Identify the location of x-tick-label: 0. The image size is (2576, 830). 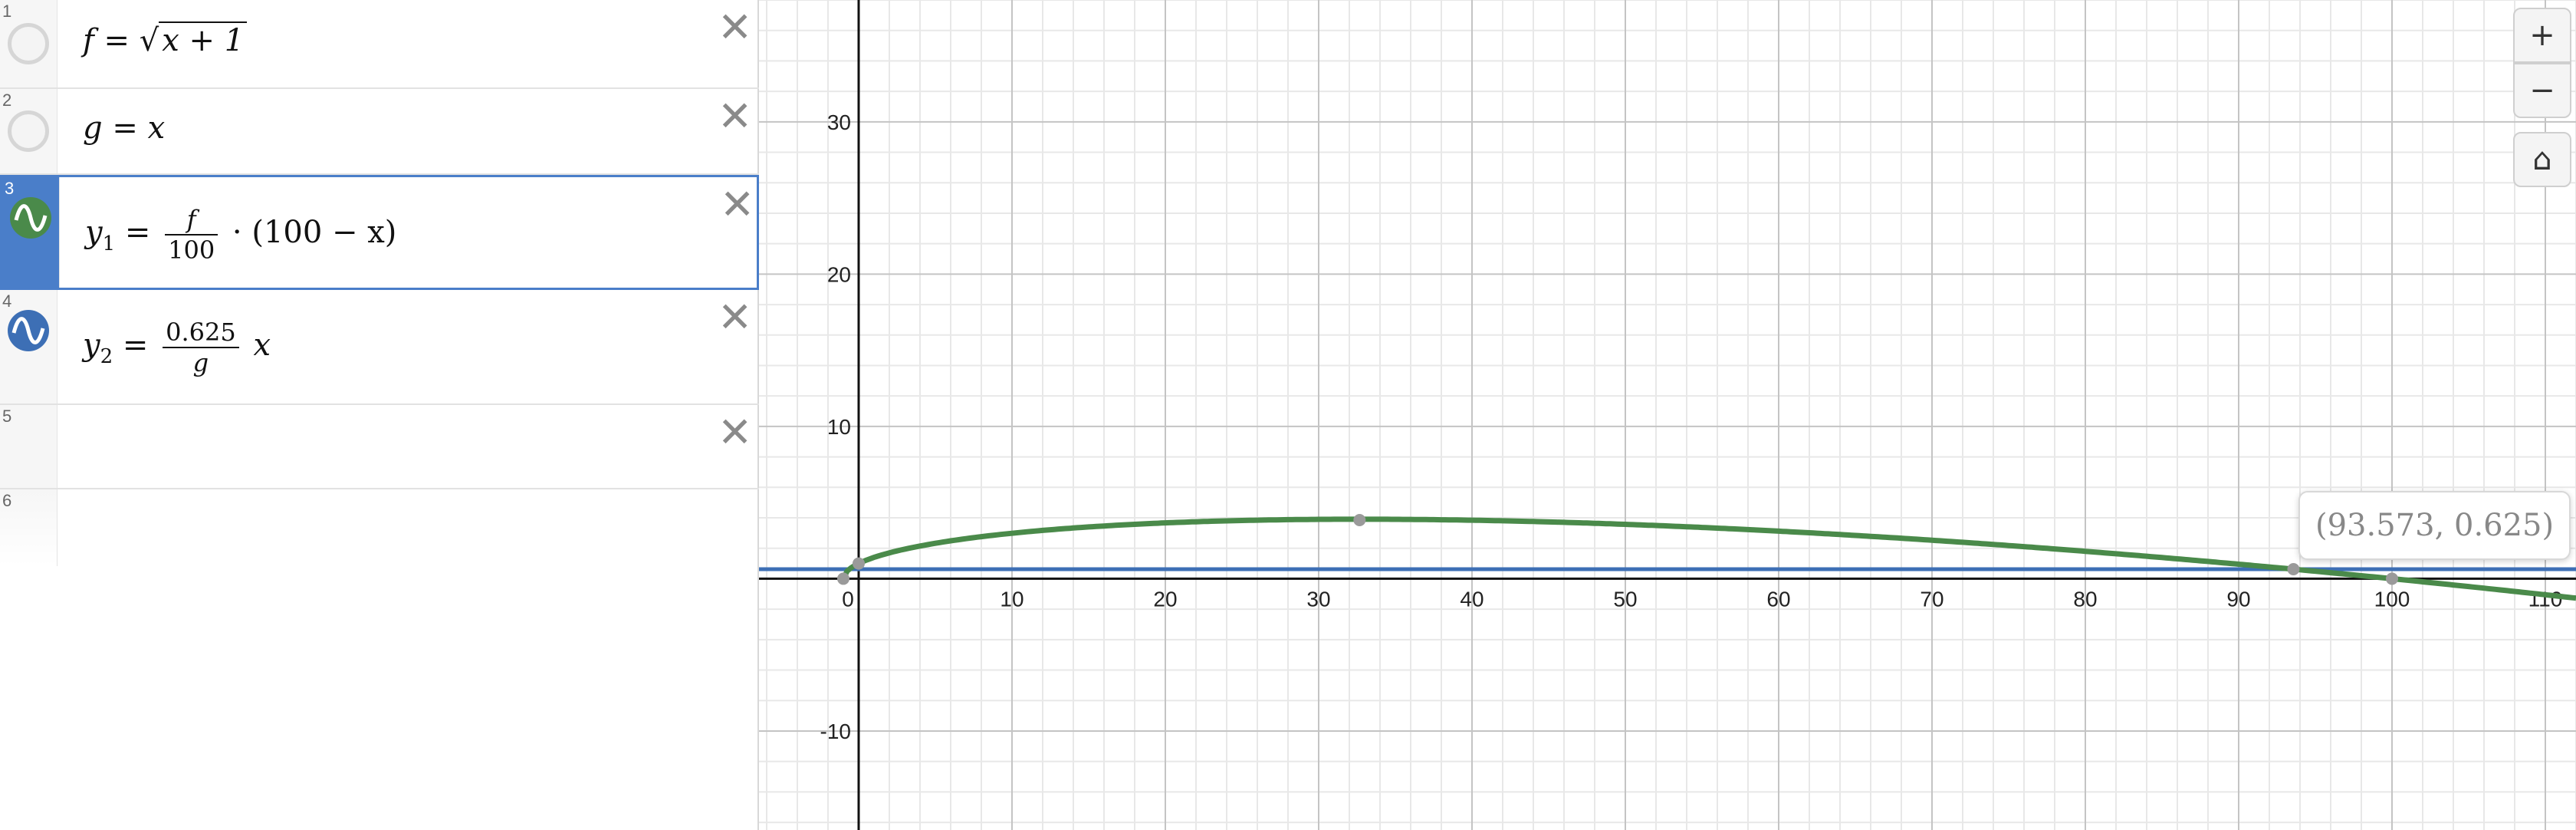
(848, 599).